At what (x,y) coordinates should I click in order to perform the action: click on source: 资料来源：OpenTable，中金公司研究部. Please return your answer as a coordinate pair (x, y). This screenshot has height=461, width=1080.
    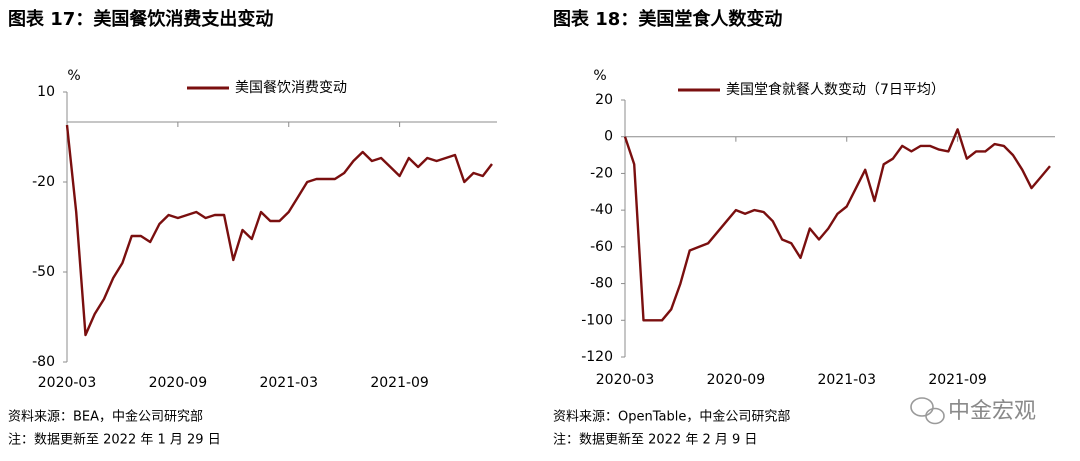
    Looking at the image, I should click on (671, 417).